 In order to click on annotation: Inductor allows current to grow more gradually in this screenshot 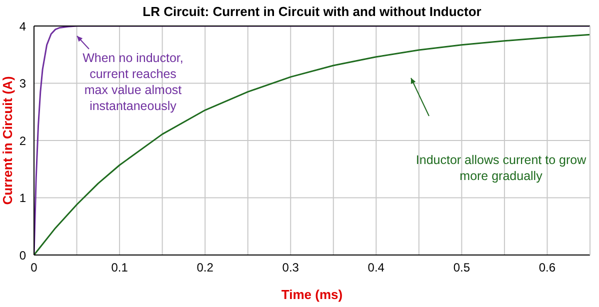, I will do `click(502, 168)`.